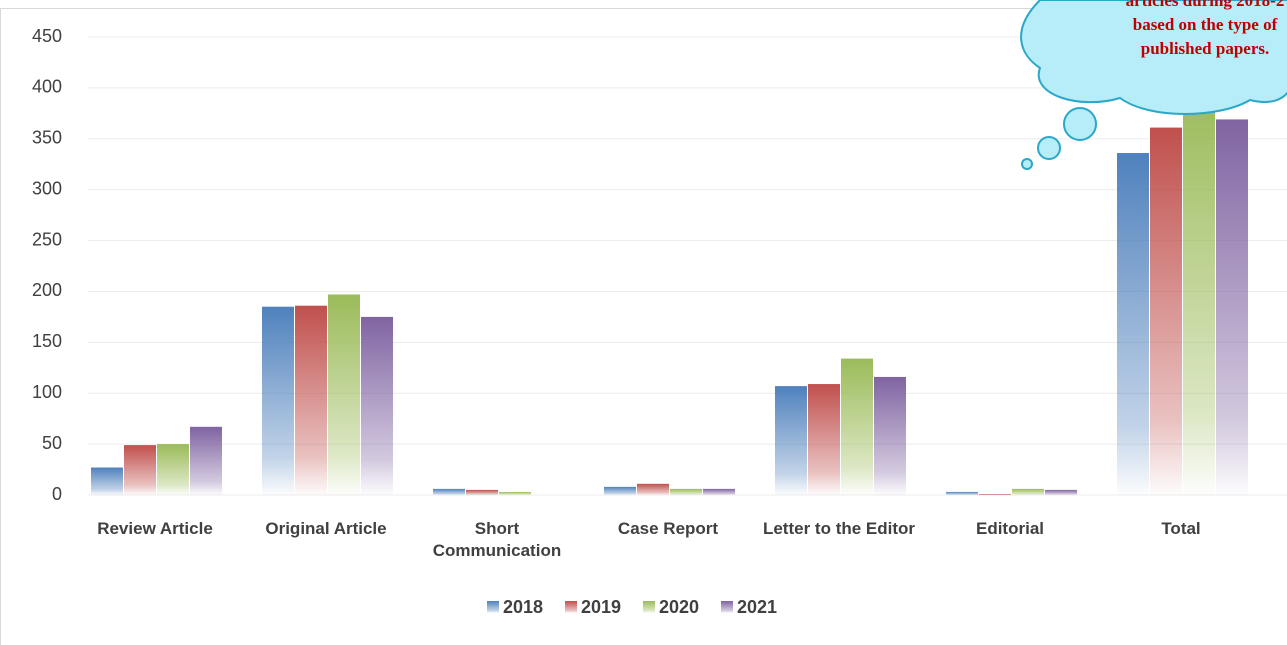  I want to click on x-tick-label: Letter to the Editor, so click(839, 528).